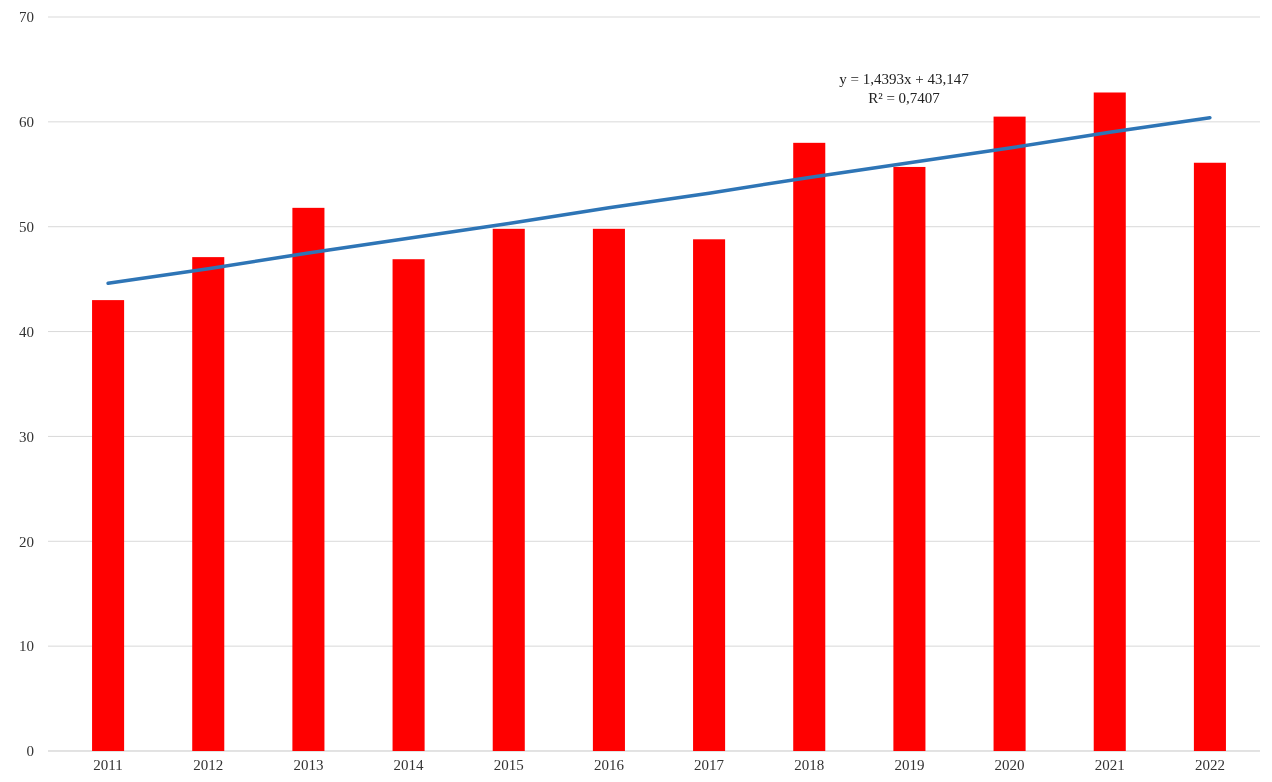 The image size is (1272, 782). Describe the element at coordinates (26, 541) in the screenshot. I see `y-tick-label: 20` at that location.